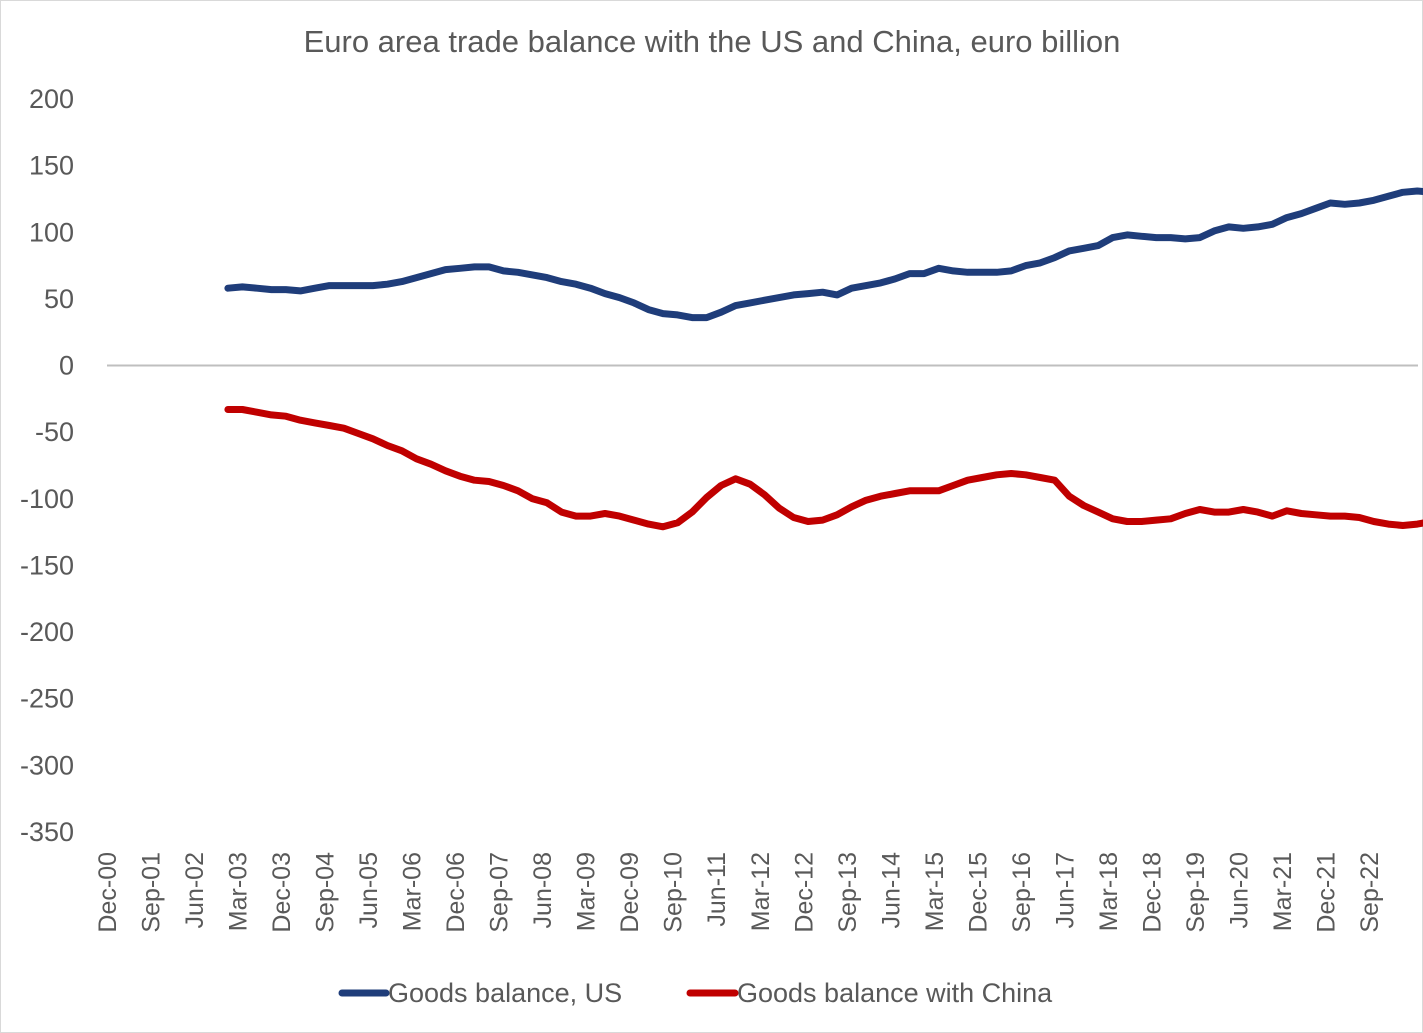 This screenshot has height=1033, width=1423. I want to click on x-tick-label: Sep-07, so click(500, 892).